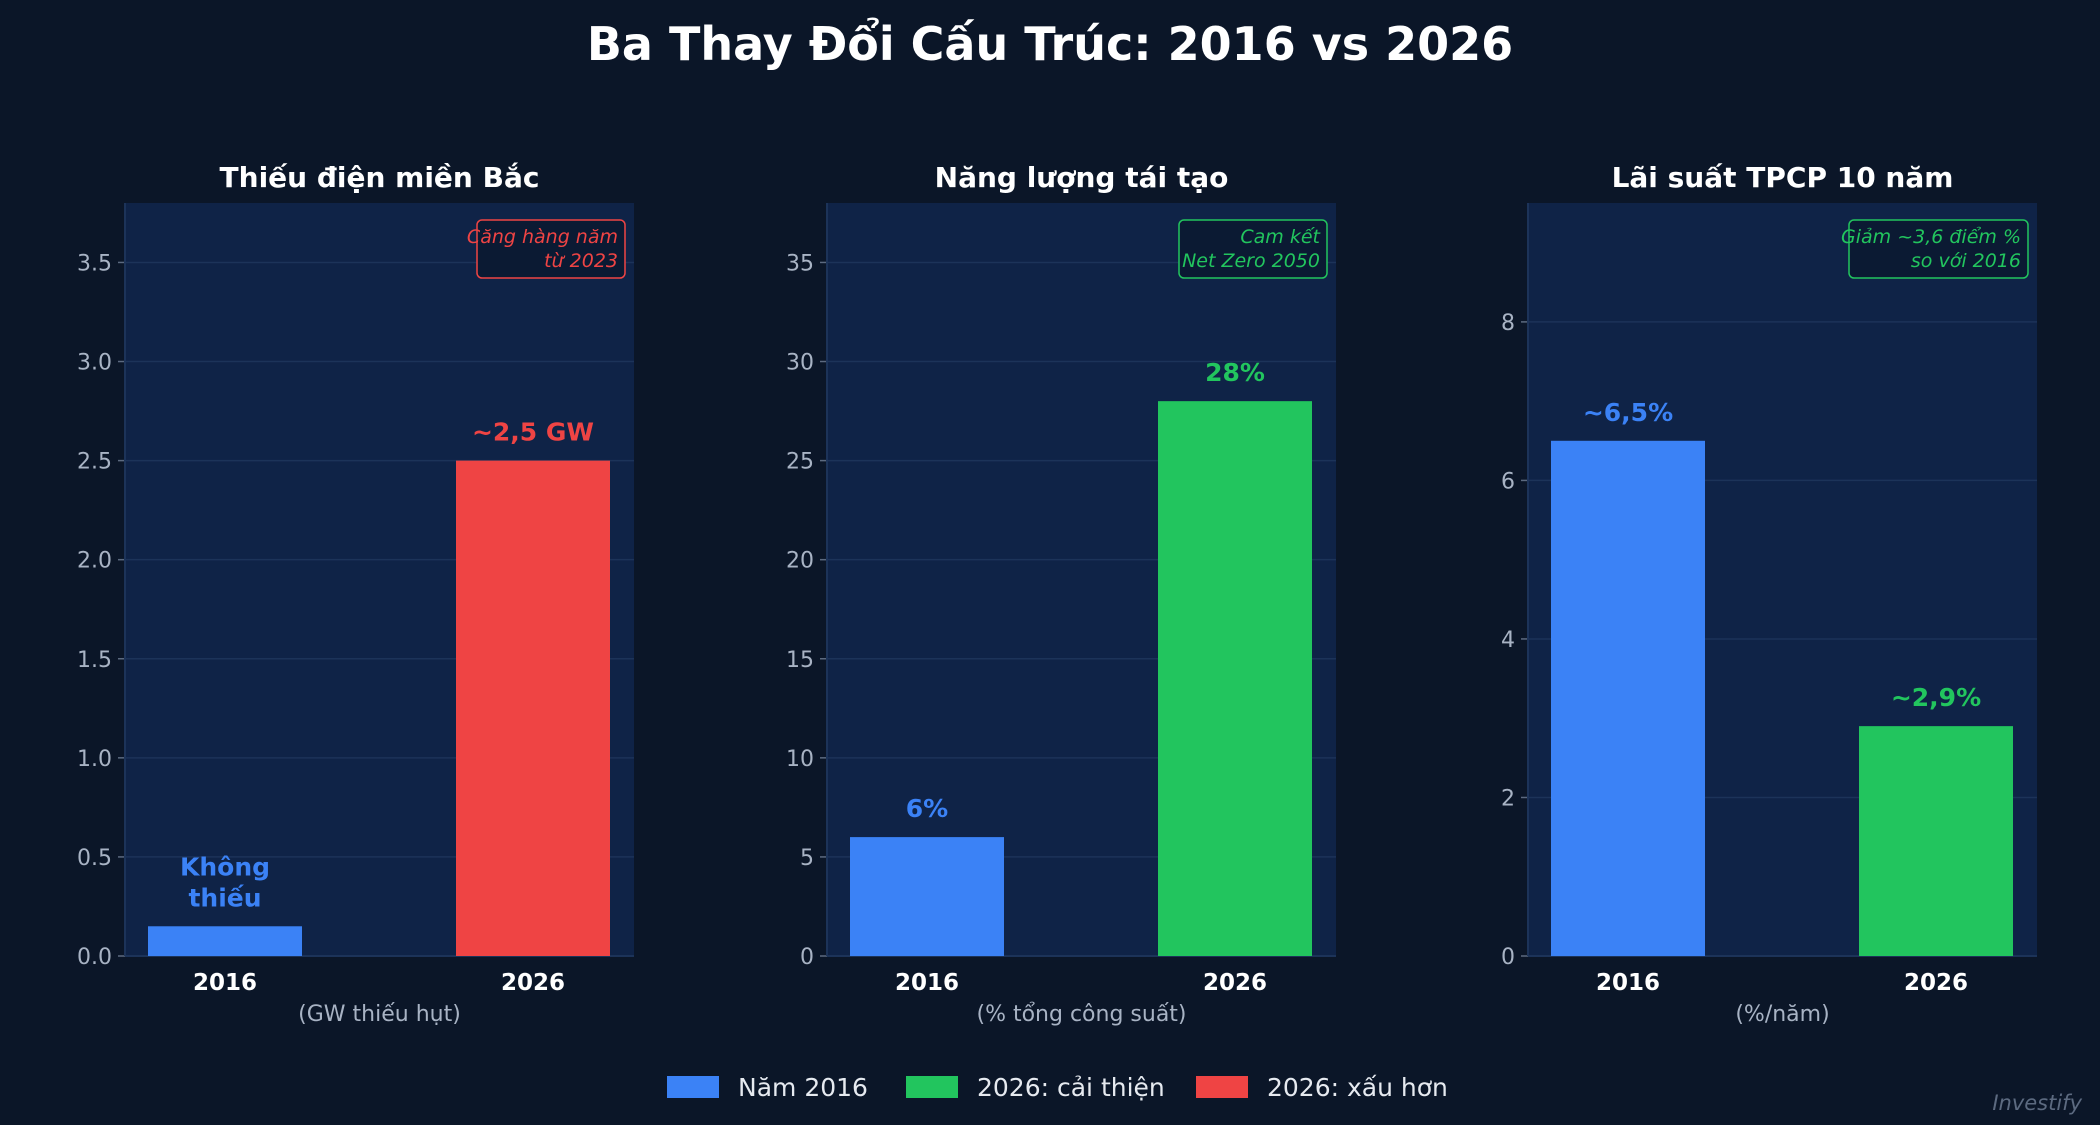 The height and width of the screenshot is (1125, 2100). I want to click on legend: Năm 2016 2026: cải thiện 2026: xấu hơn, so click(1057, 1087).